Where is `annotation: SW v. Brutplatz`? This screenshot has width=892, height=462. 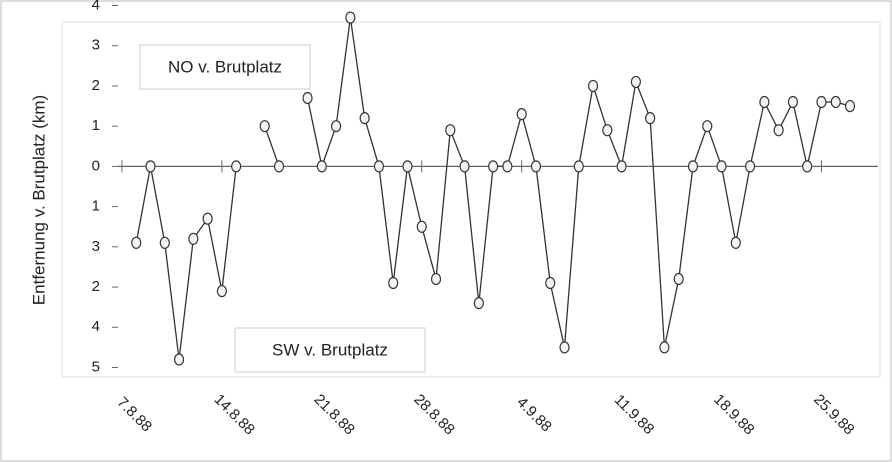 annotation: SW v. Brutplatz is located at coordinates (330, 349).